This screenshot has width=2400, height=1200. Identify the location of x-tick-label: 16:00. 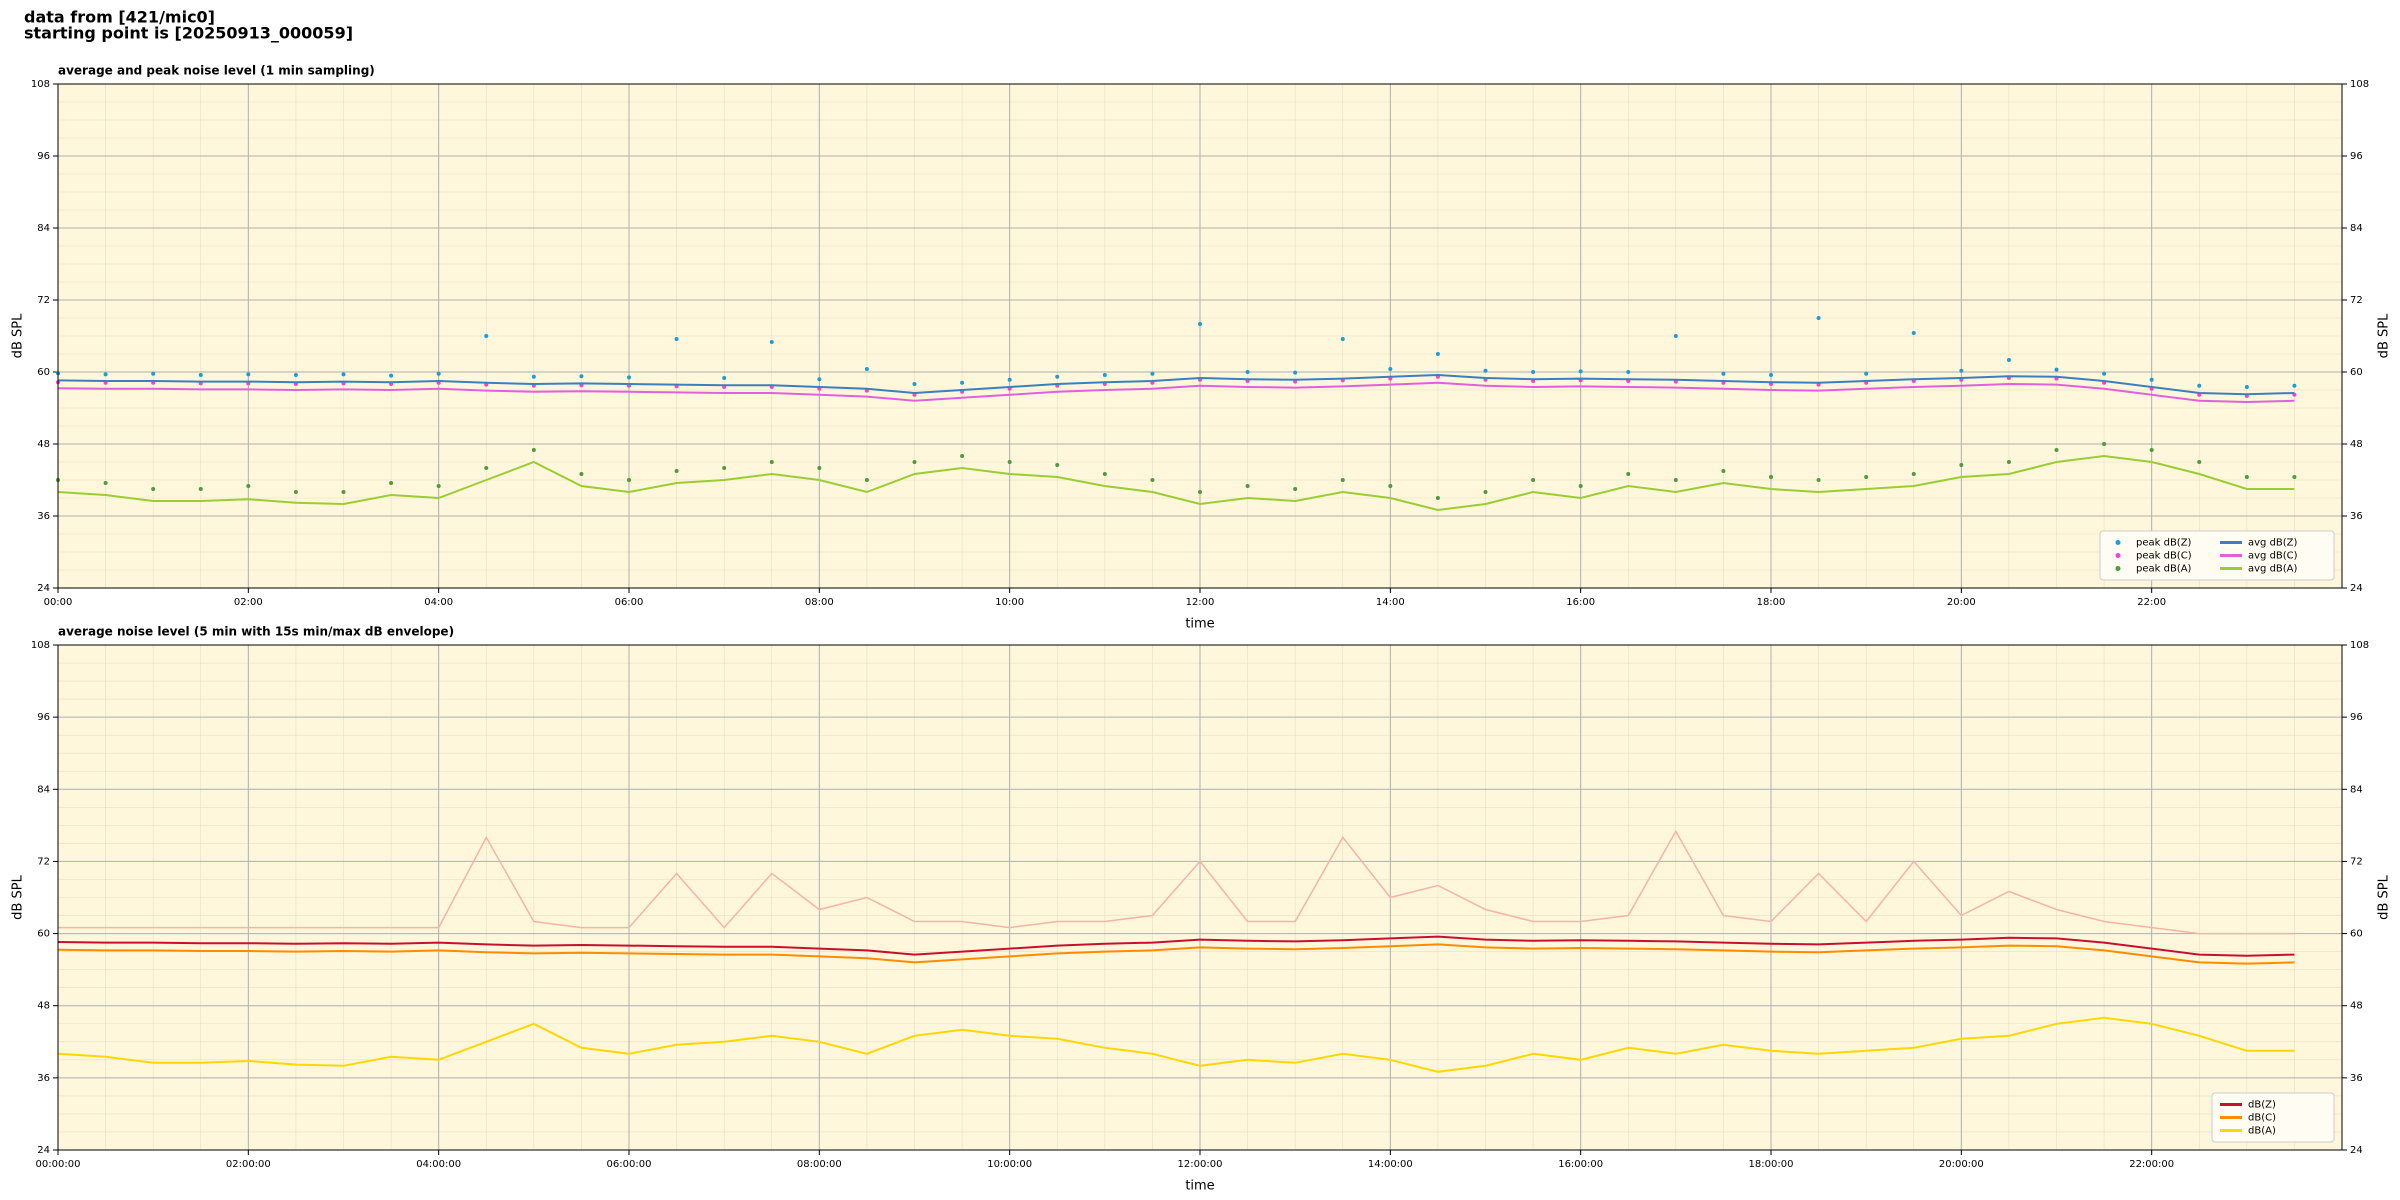
(1580, 602).